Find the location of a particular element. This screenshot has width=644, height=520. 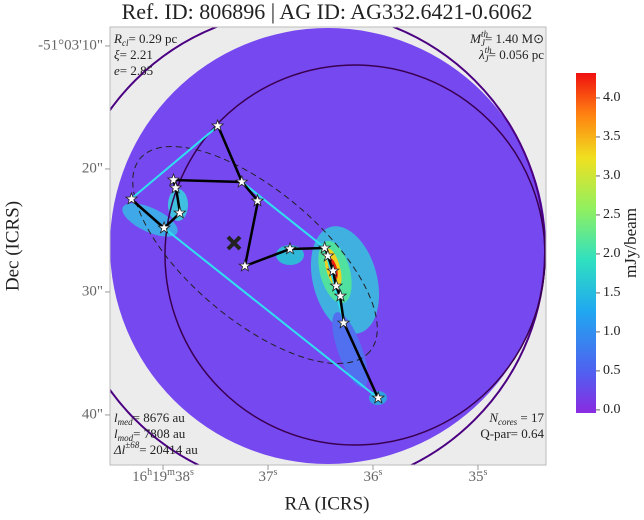

x-axis-label: RA (ICRS) is located at coordinates (327, 503).